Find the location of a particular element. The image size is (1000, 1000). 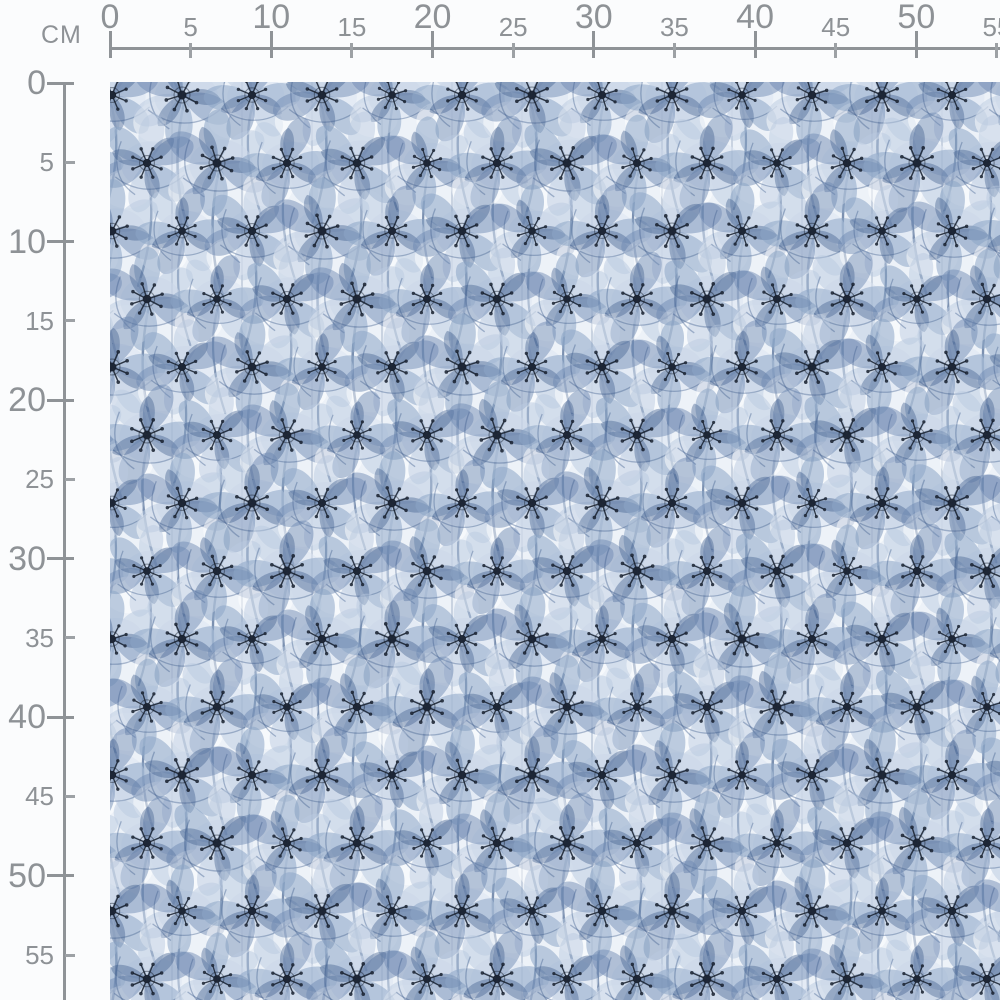

left-ruler-tick-label: 15 is located at coordinates (39, 320).